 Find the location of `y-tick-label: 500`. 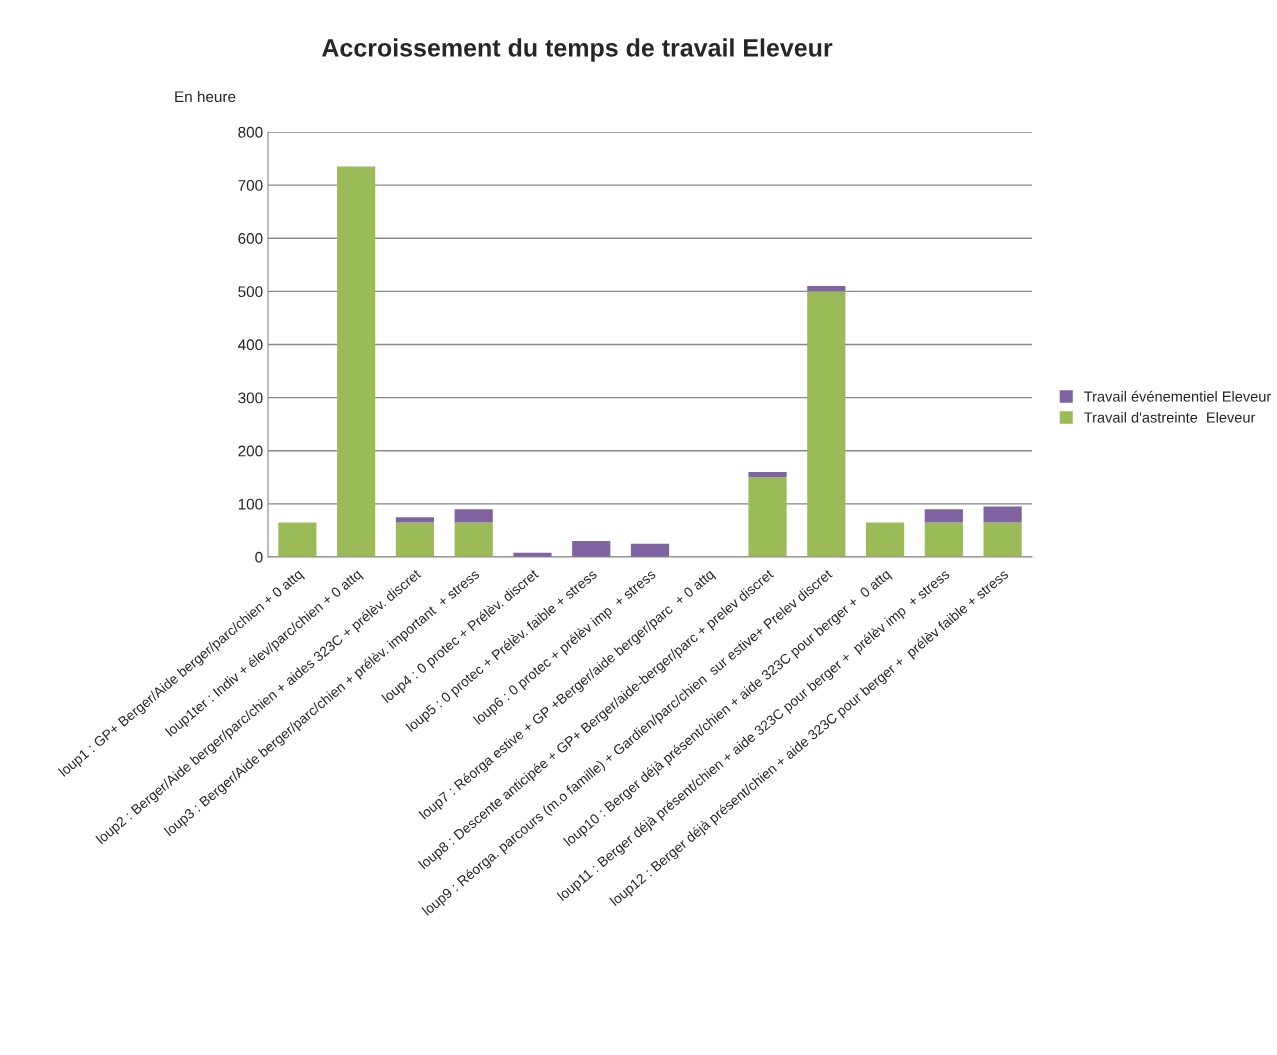

y-tick-label: 500 is located at coordinates (250, 292).